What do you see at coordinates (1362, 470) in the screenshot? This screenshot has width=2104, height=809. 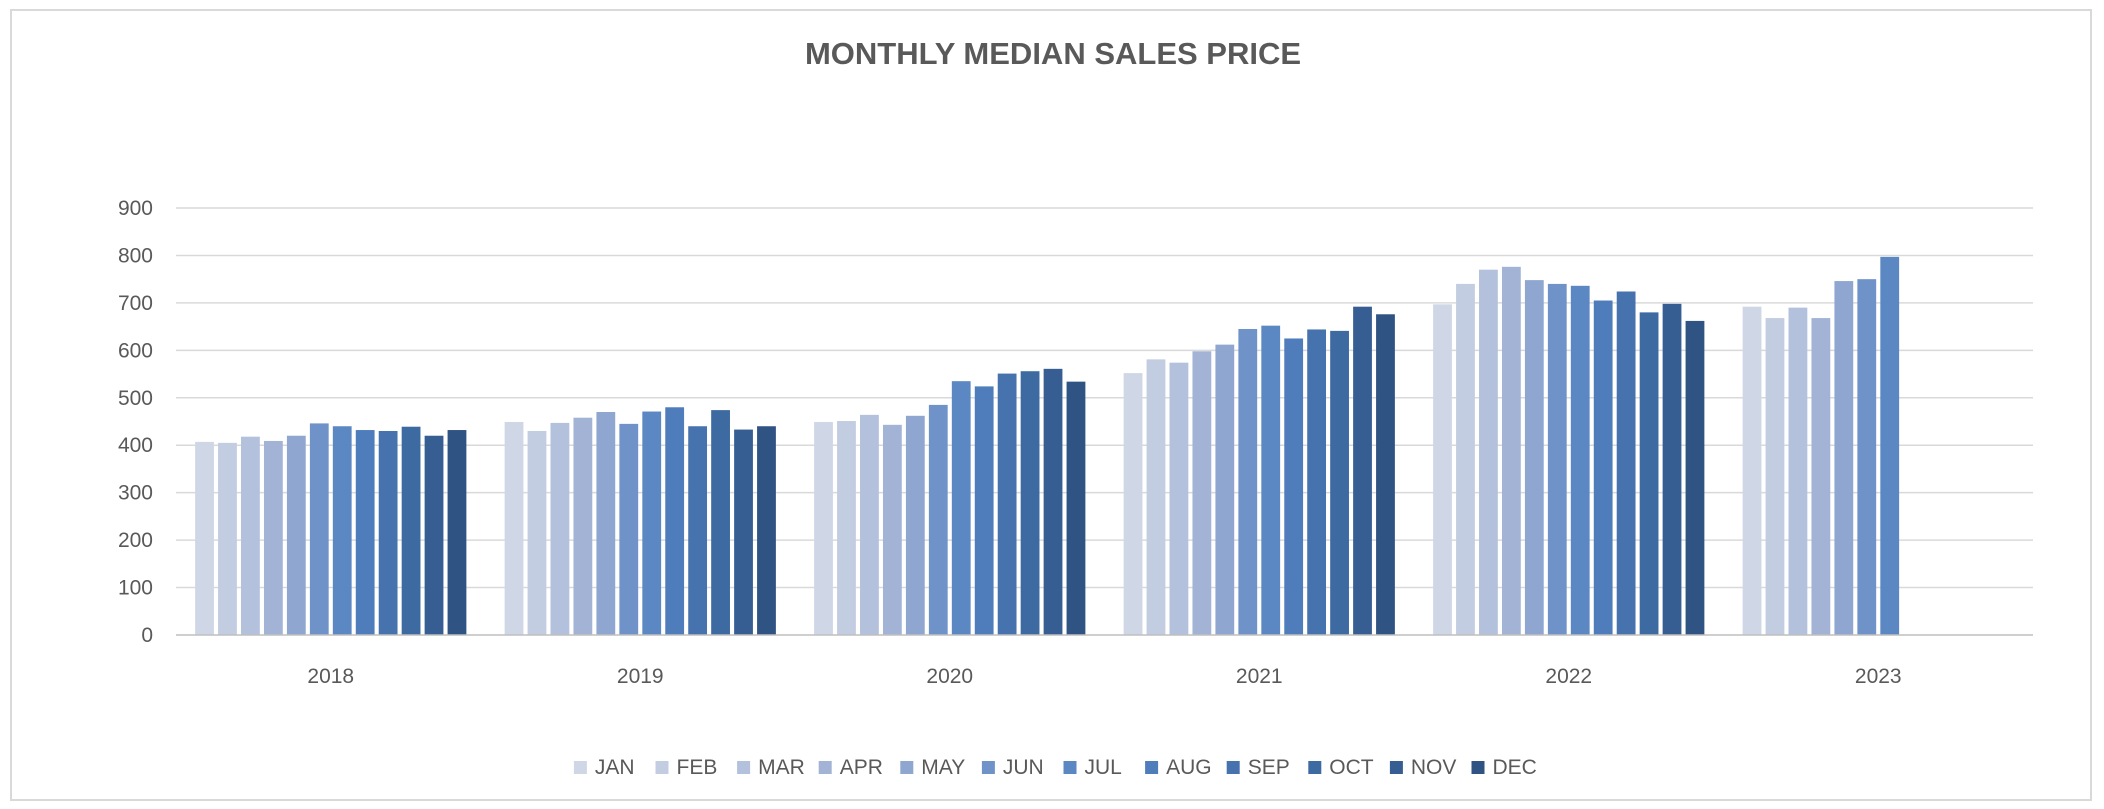 I see `bar-2021-nov` at bounding box center [1362, 470].